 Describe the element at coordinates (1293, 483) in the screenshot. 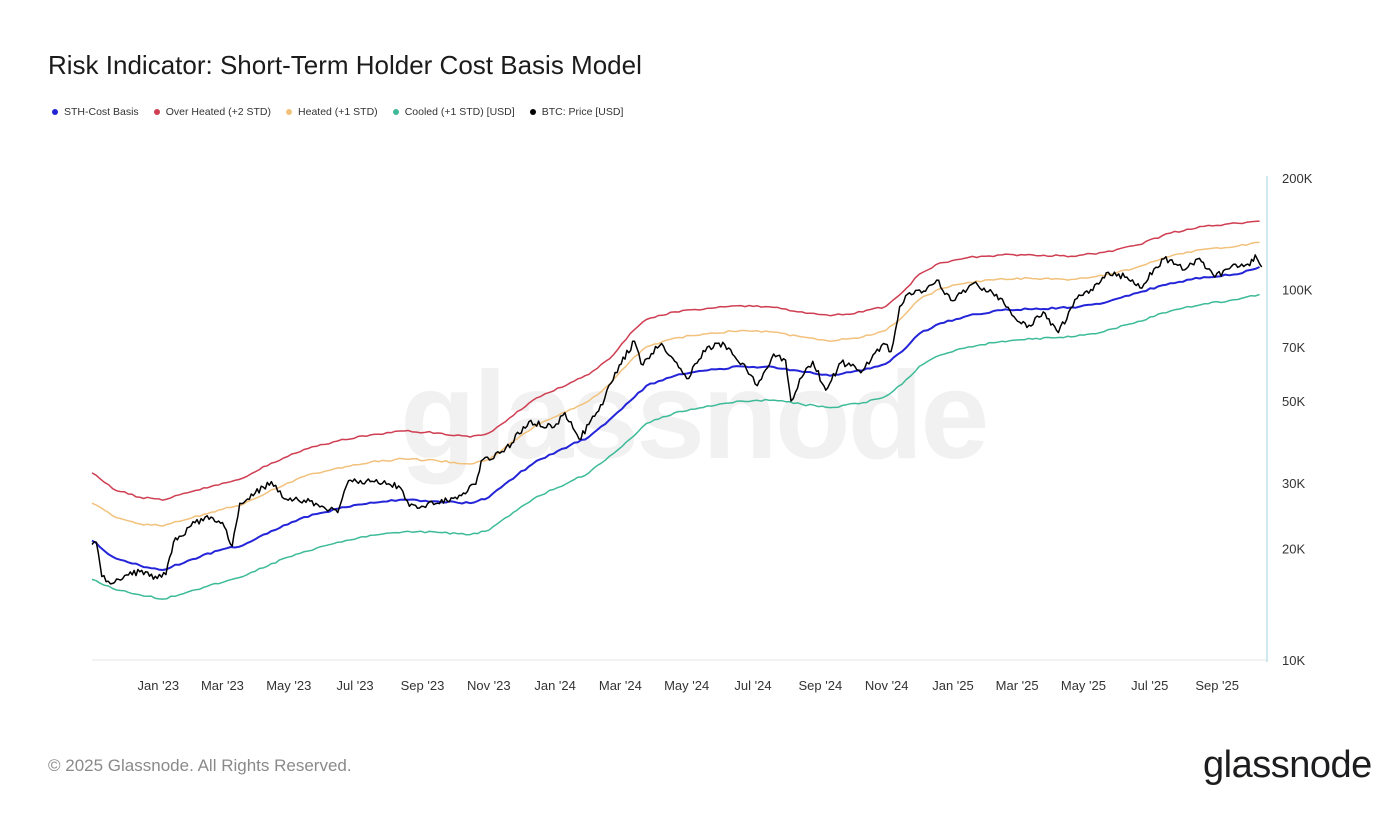

I see `y-tick-label: 30K` at that location.